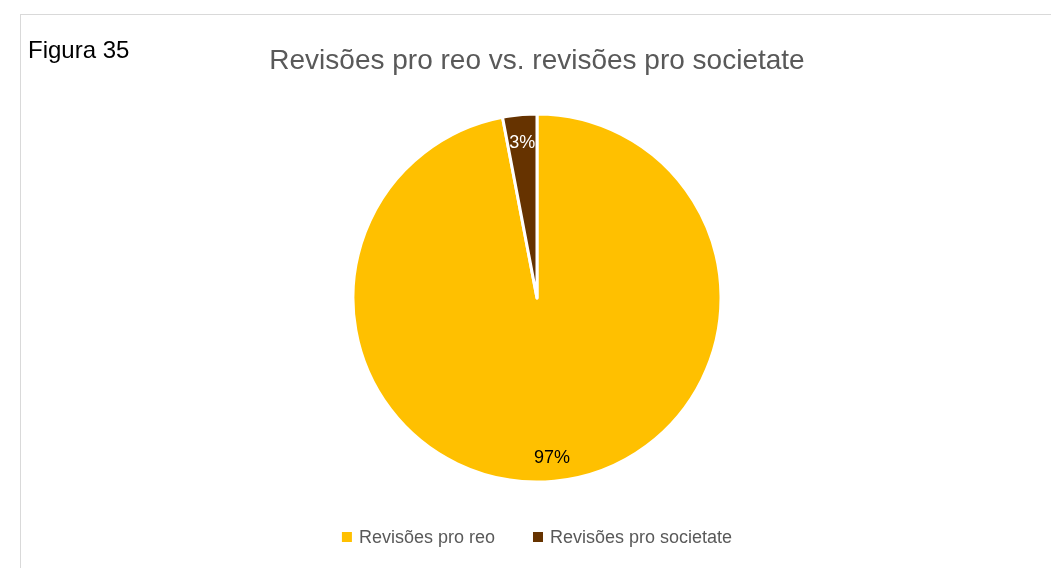 The width and height of the screenshot is (1051, 568). I want to click on chart-title: Revisões pro reo vs. revisões pro societate, so click(537, 59).